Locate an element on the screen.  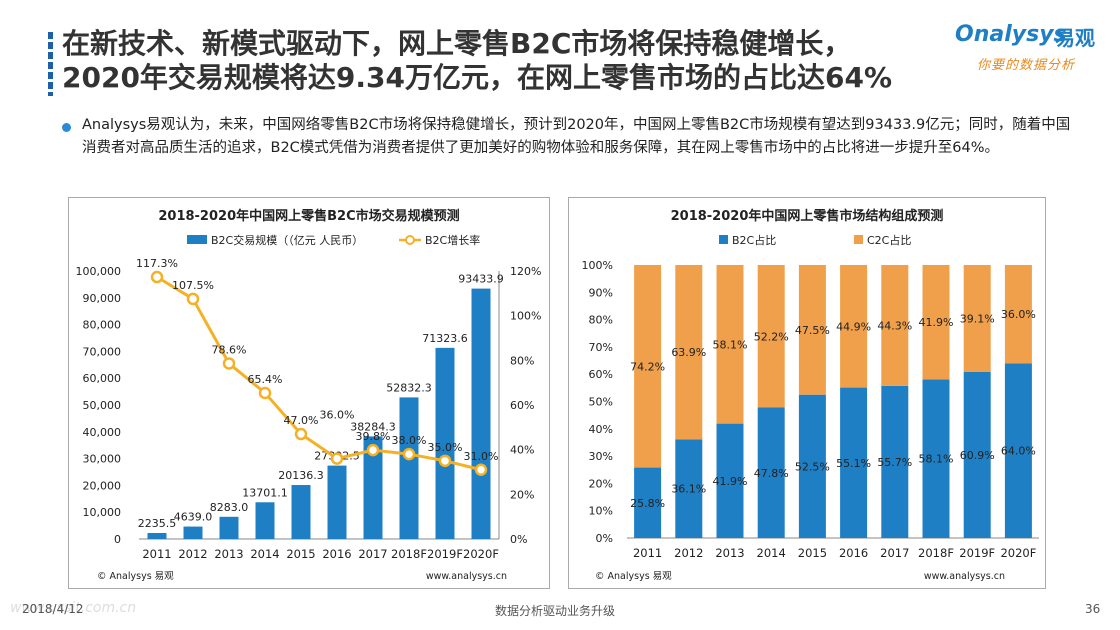
c2c-share-label: 44.3% is located at coordinates (894, 325).